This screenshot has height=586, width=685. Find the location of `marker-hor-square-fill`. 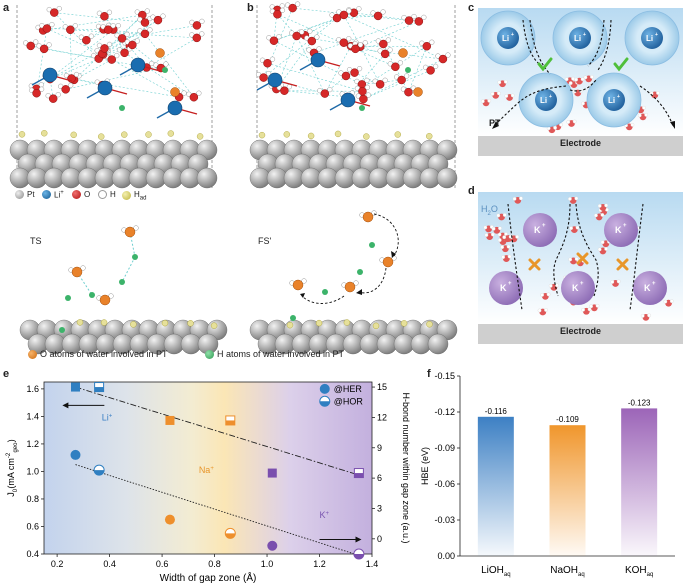

marker-hor-square-fill is located at coordinates (99, 389).